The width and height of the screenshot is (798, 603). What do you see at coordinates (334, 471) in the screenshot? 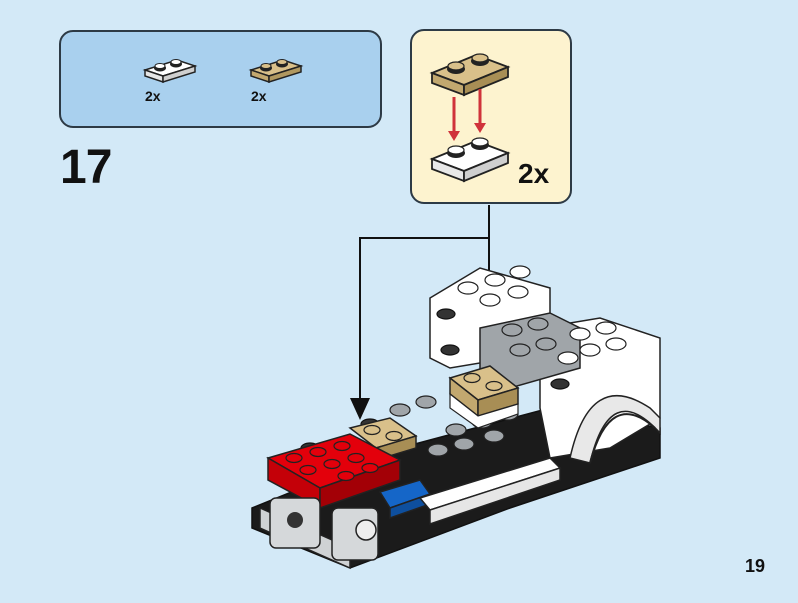
I see `red-brick-front` at bounding box center [334, 471].